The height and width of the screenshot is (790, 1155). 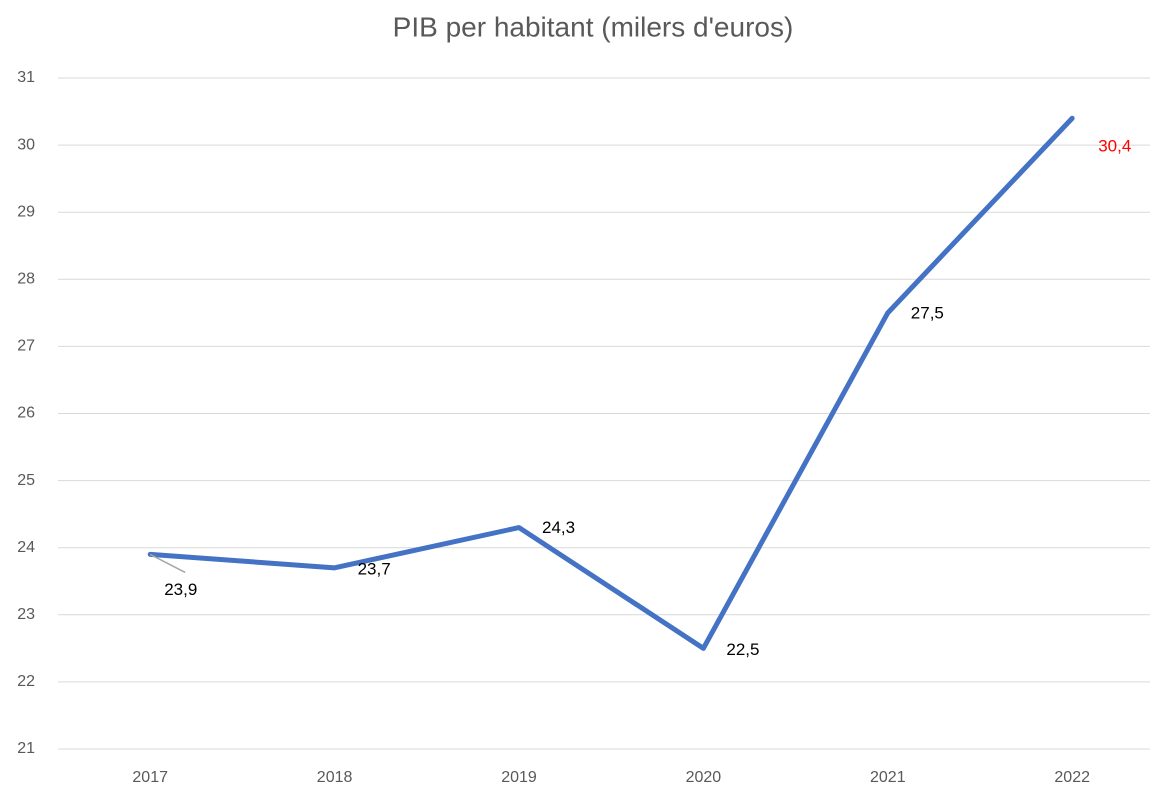 I want to click on data-label: 23,7, so click(x=374, y=568).